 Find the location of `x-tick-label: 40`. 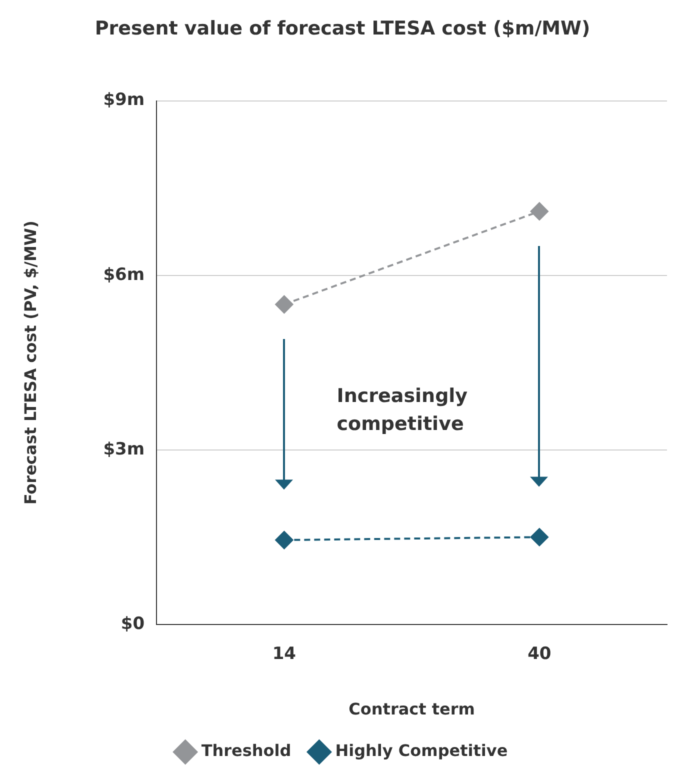

x-tick-label: 40 is located at coordinates (540, 654).